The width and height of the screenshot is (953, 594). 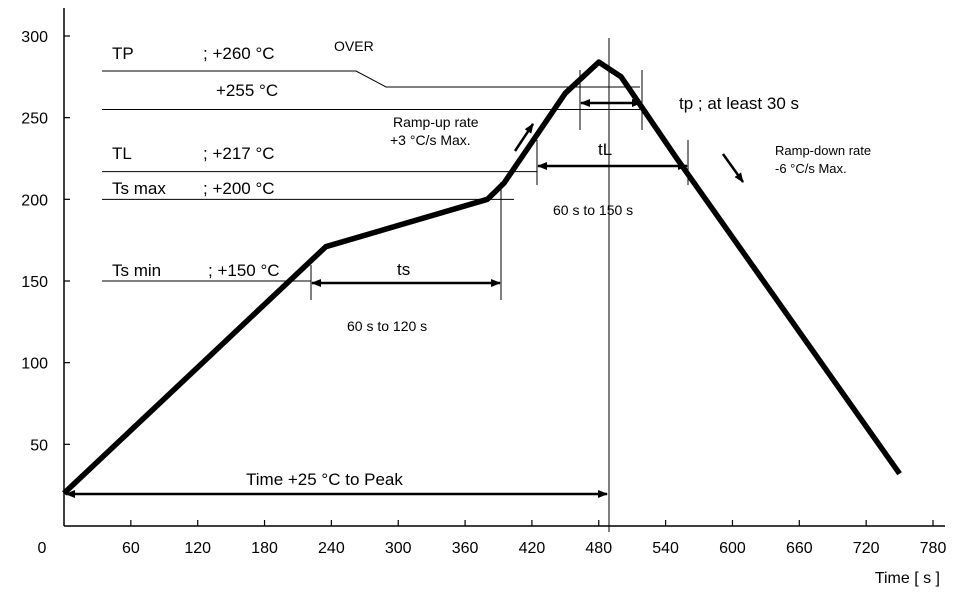 What do you see at coordinates (264, 548) in the screenshot?
I see `x-tick-label: 180` at bounding box center [264, 548].